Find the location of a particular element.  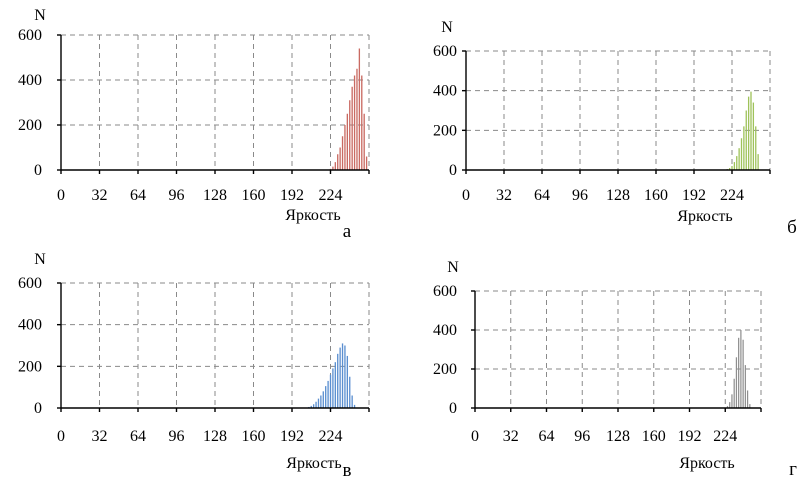

panel-1-panel-letter: а is located at coordinates (347, 231).